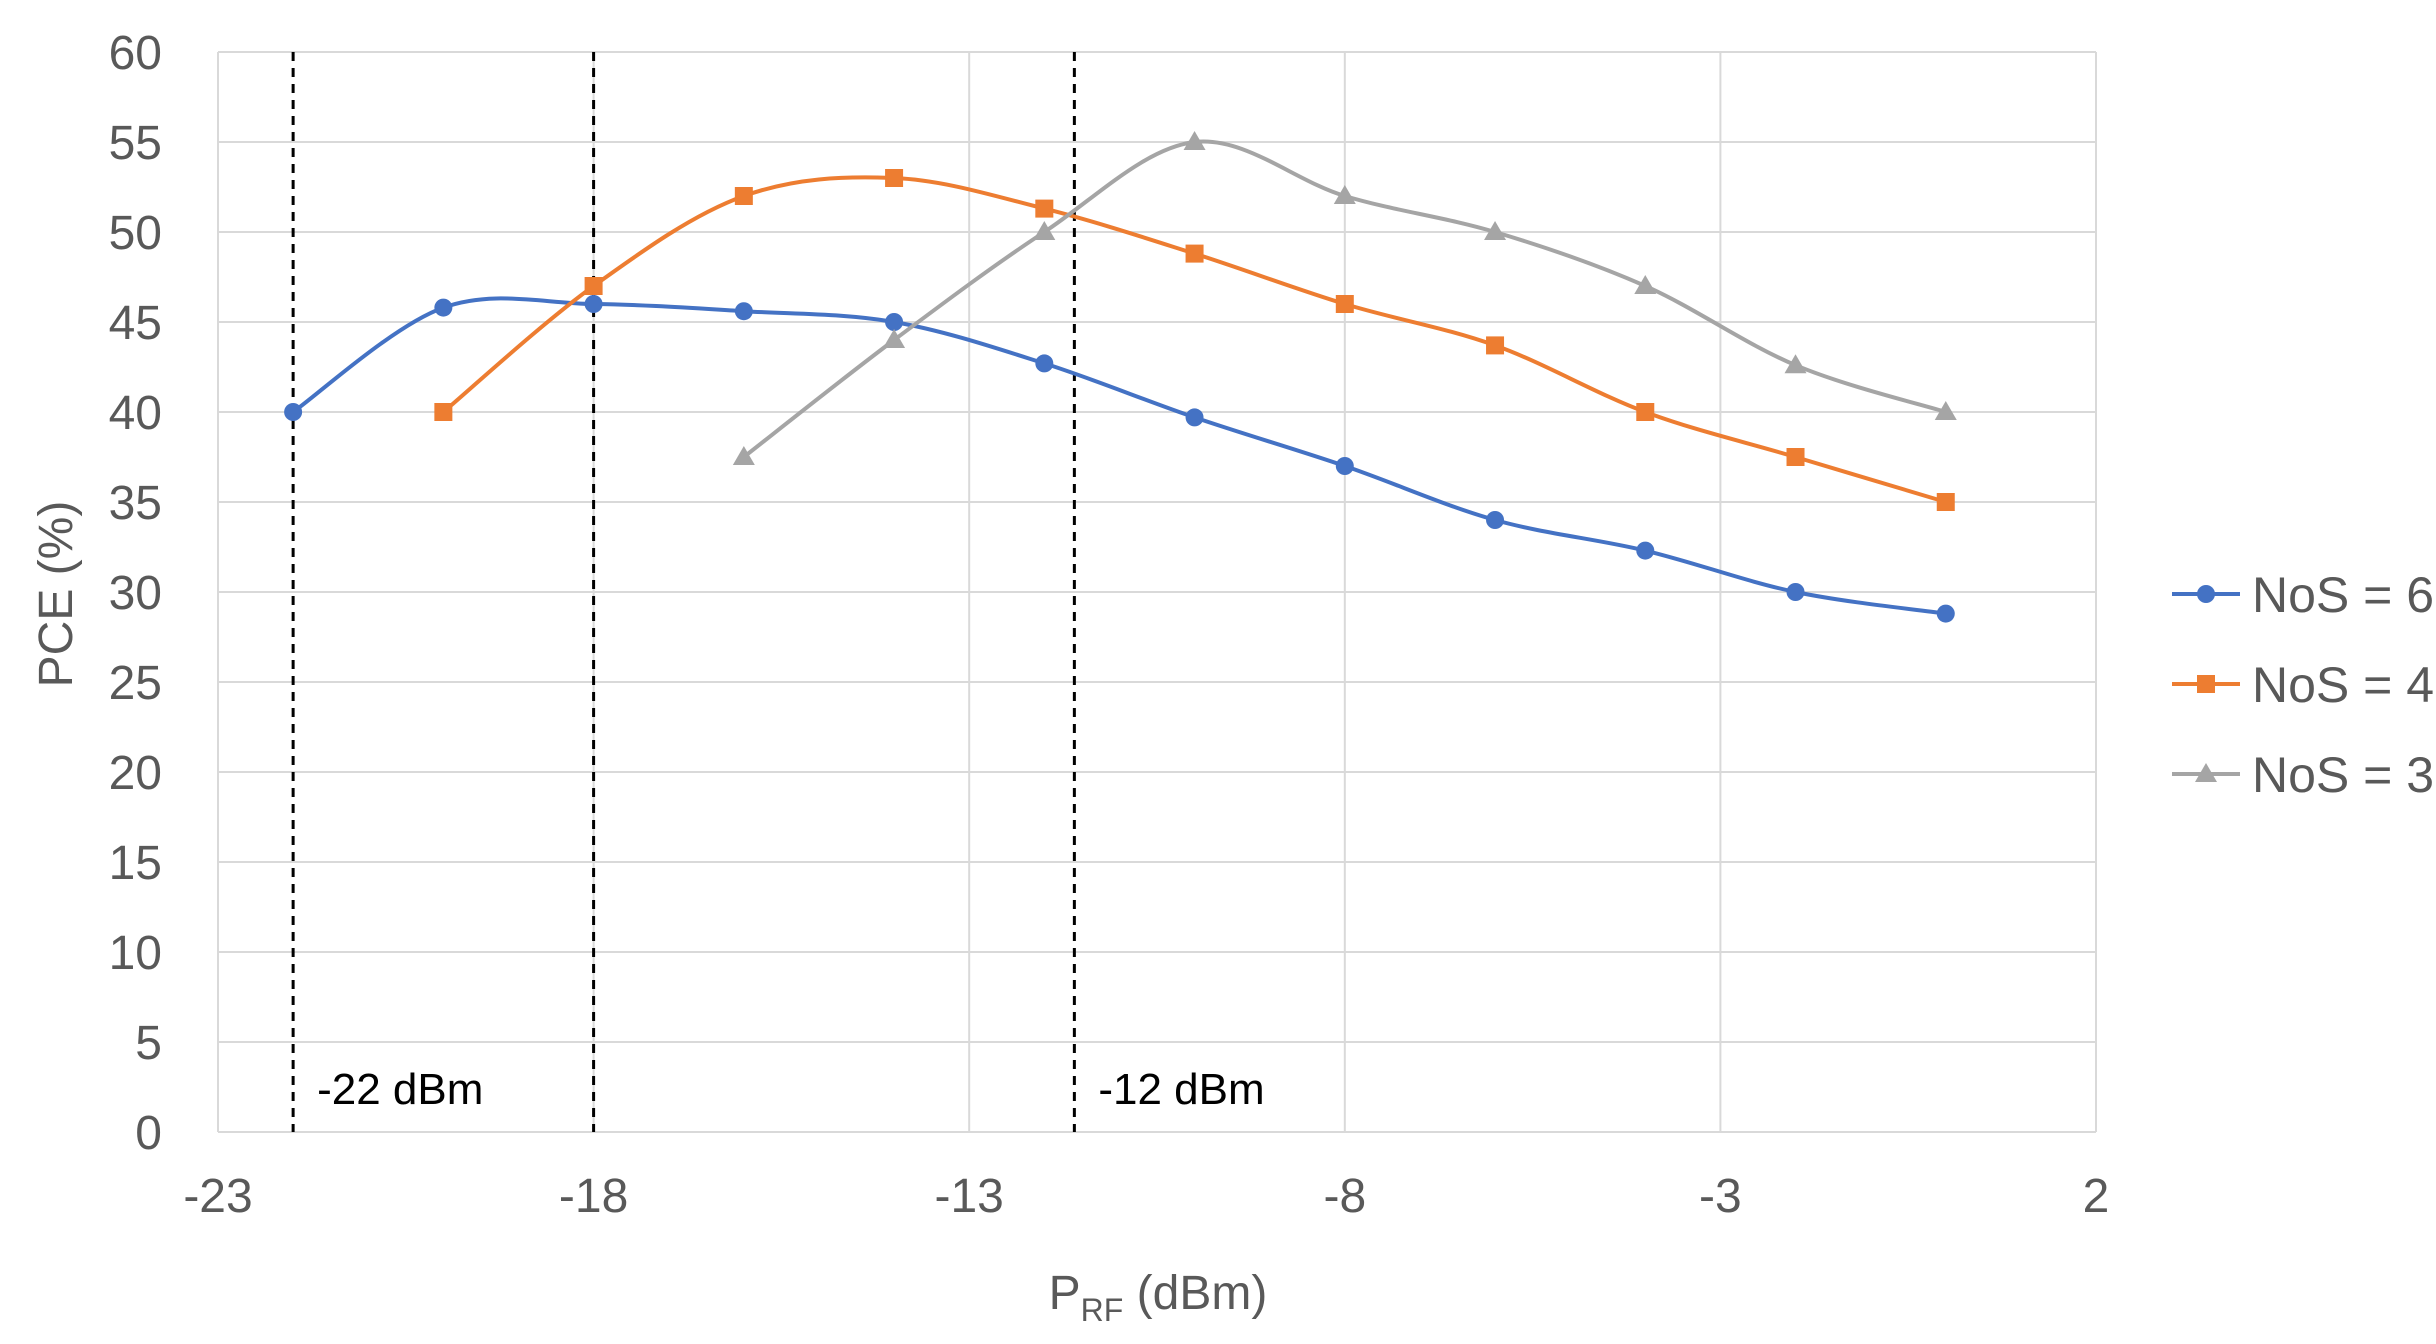  I want to click on y-tick-label: 5, so click(148, 1043).